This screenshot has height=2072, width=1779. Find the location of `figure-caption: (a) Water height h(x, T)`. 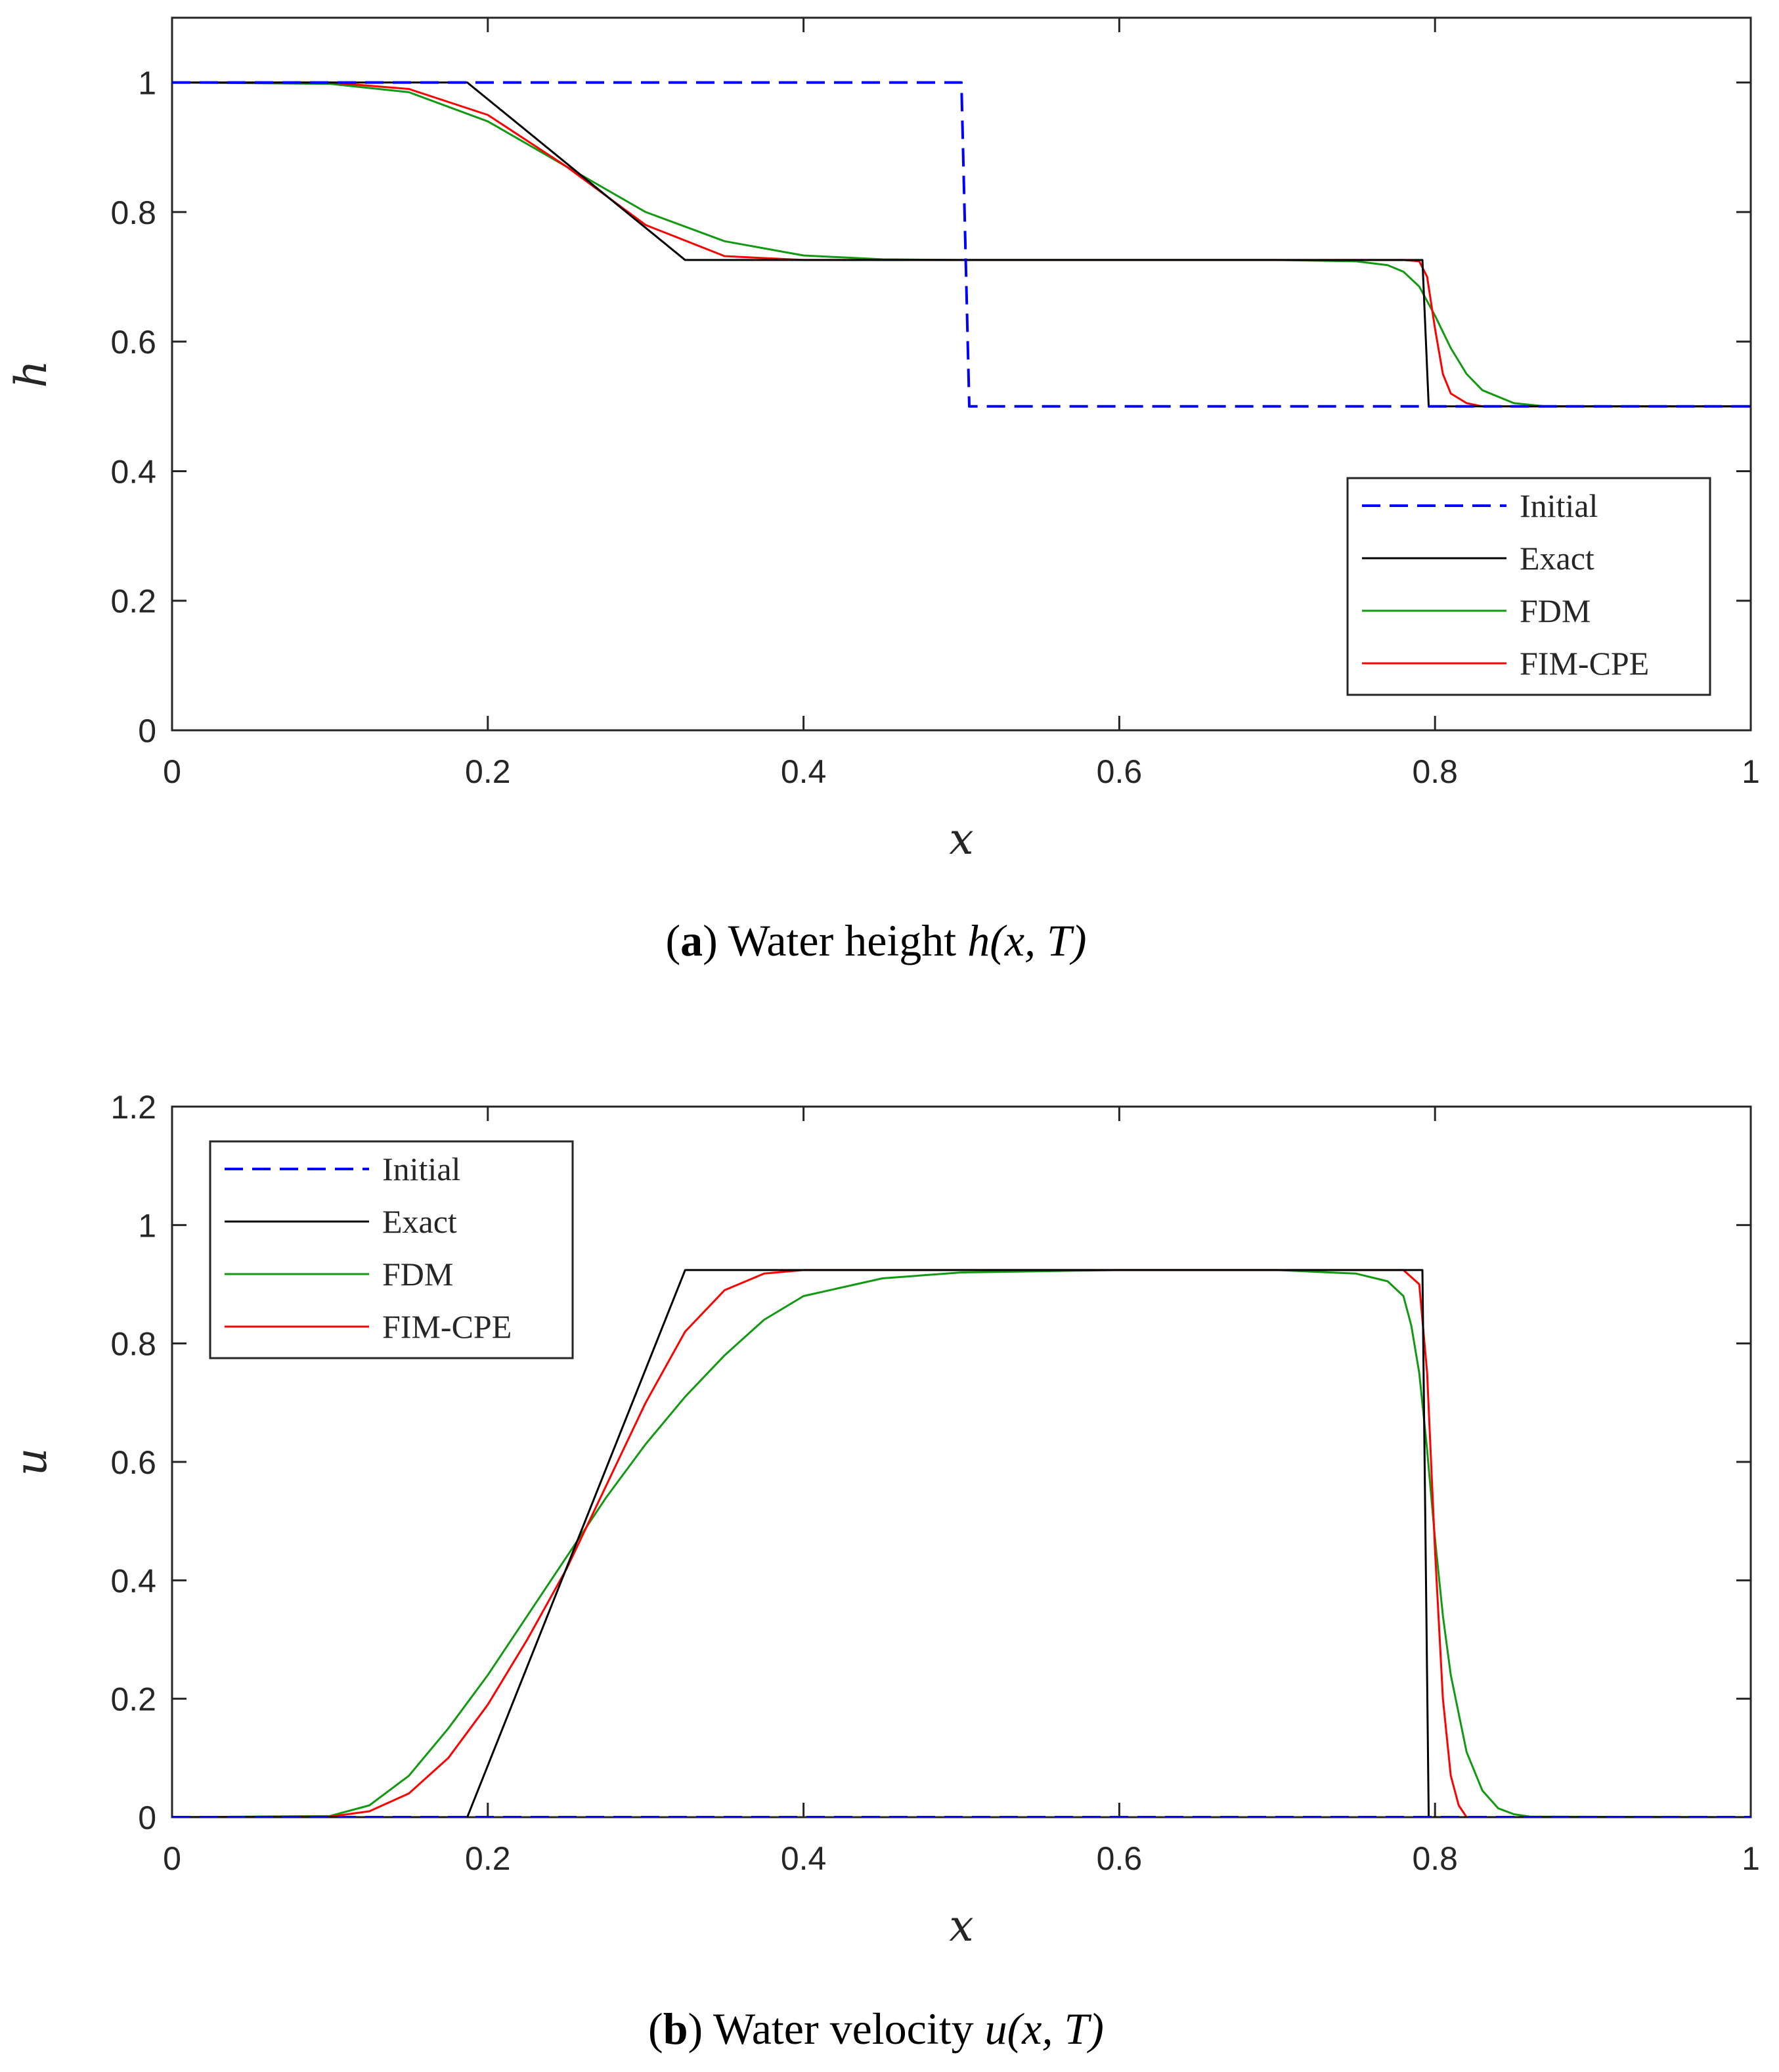

figure-caption: (a) Water height h(x, T) is located at coordinates (876, 940).